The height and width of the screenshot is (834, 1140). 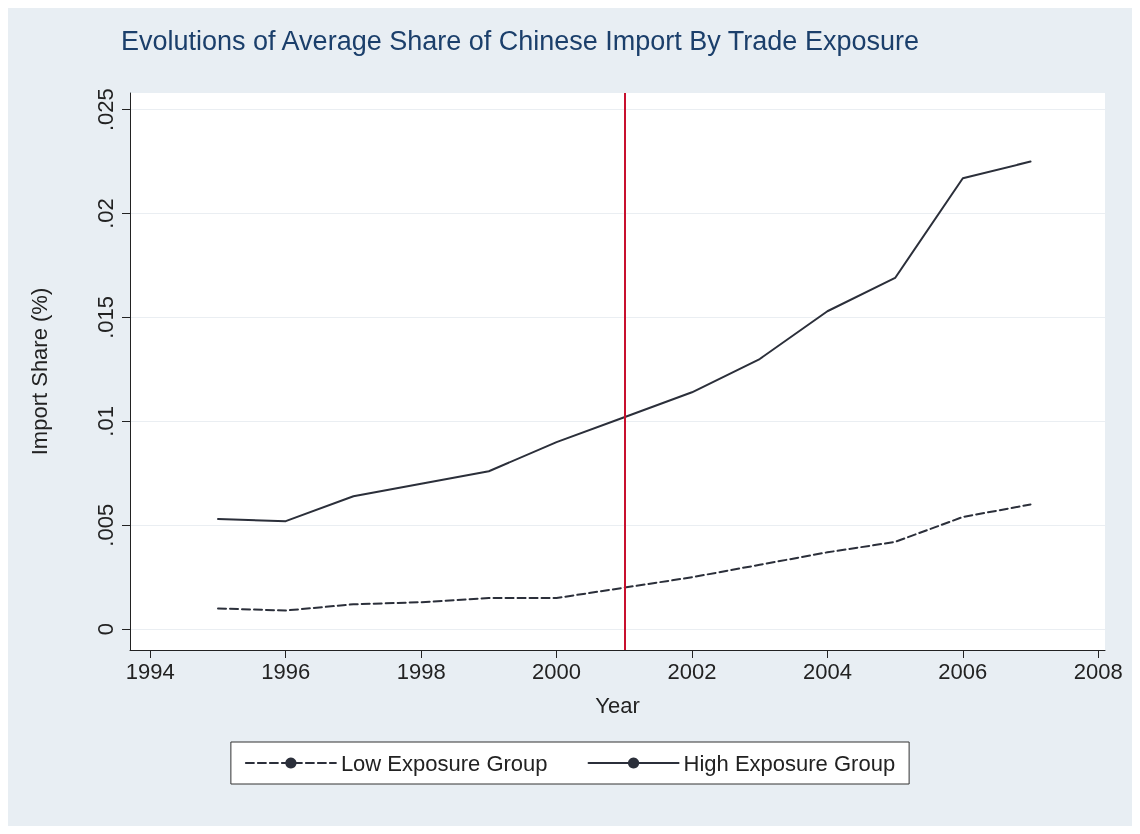 What do you see at coordinates (827, 671) in the screenshot?
I see `x-tick-label: 2004` at bounding box center [827, 671].